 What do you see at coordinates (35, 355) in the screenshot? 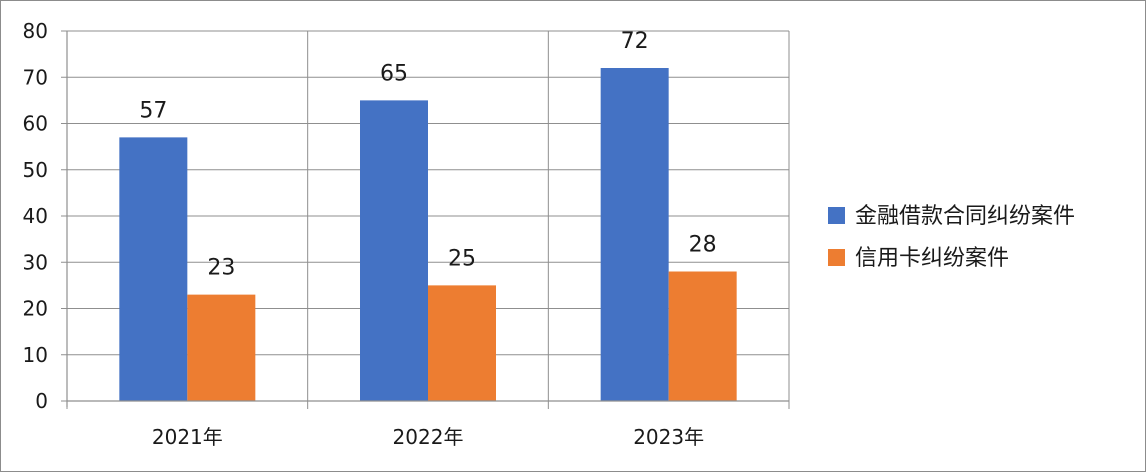
I see `y-tick-label: 10` at bounding box center [35, 355].